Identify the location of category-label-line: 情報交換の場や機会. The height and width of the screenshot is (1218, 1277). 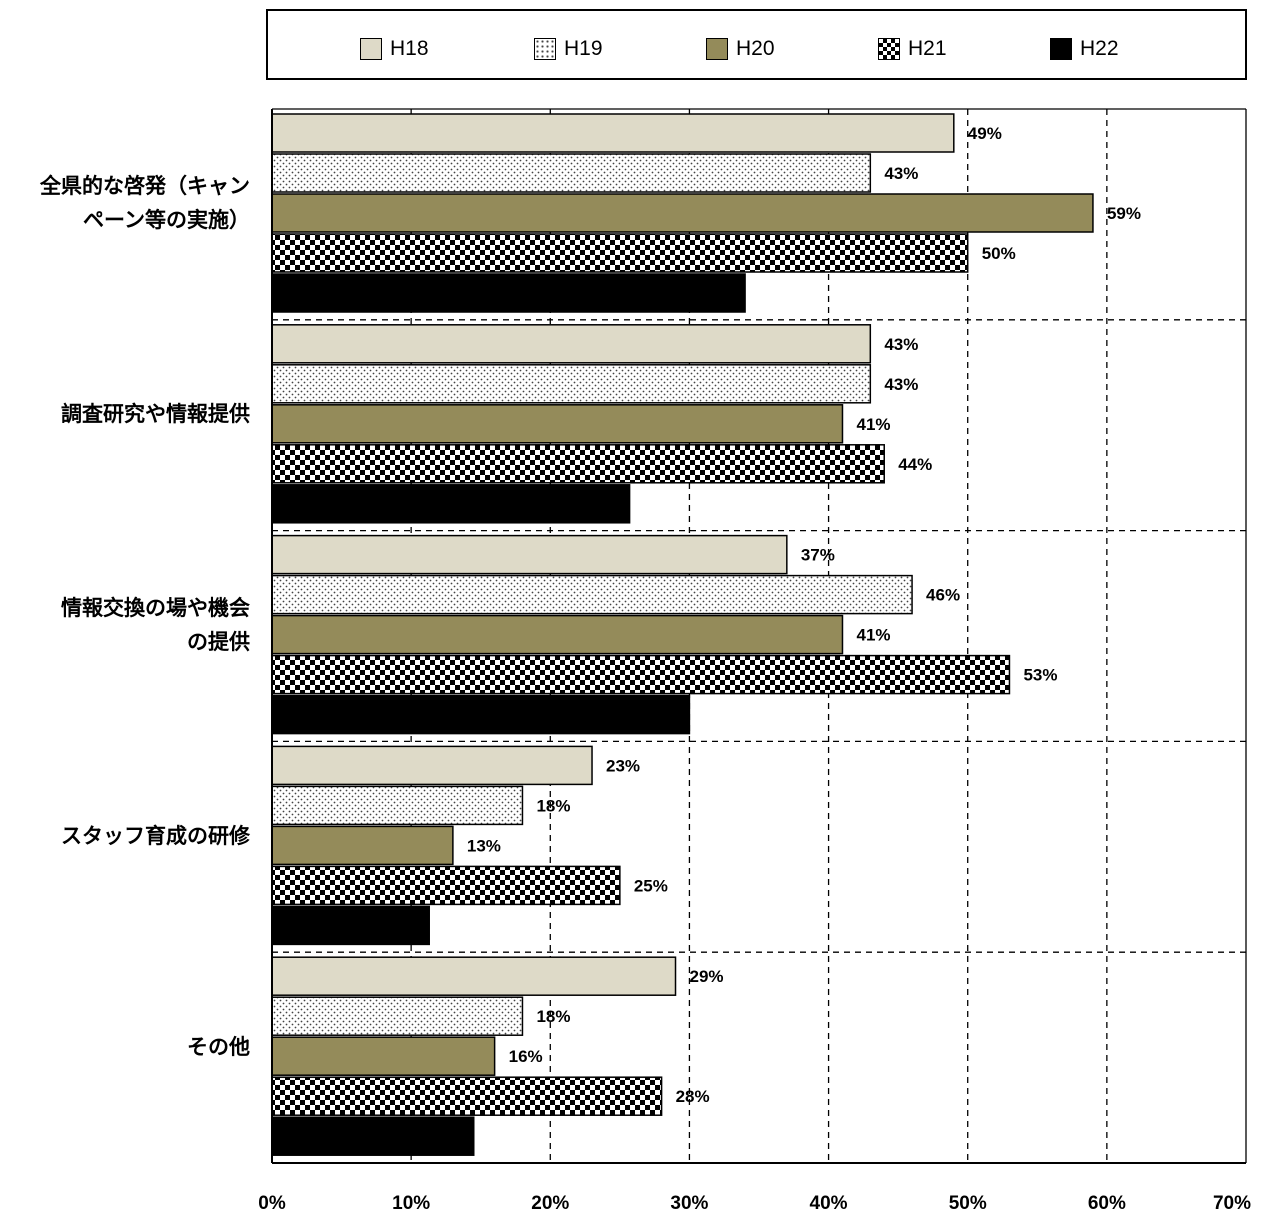
(155, 608).